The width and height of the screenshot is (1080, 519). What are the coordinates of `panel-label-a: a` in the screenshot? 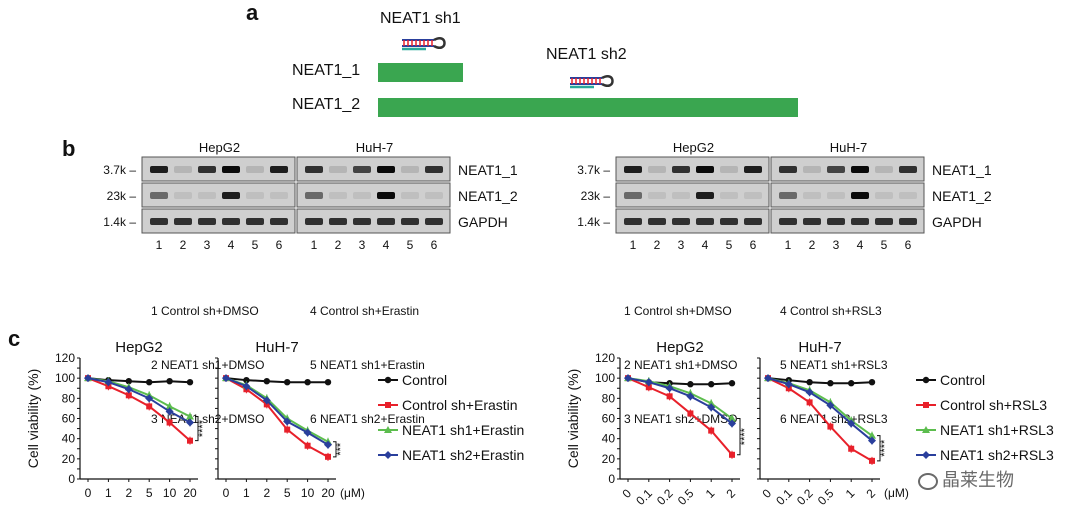 It's located at (252, 12).